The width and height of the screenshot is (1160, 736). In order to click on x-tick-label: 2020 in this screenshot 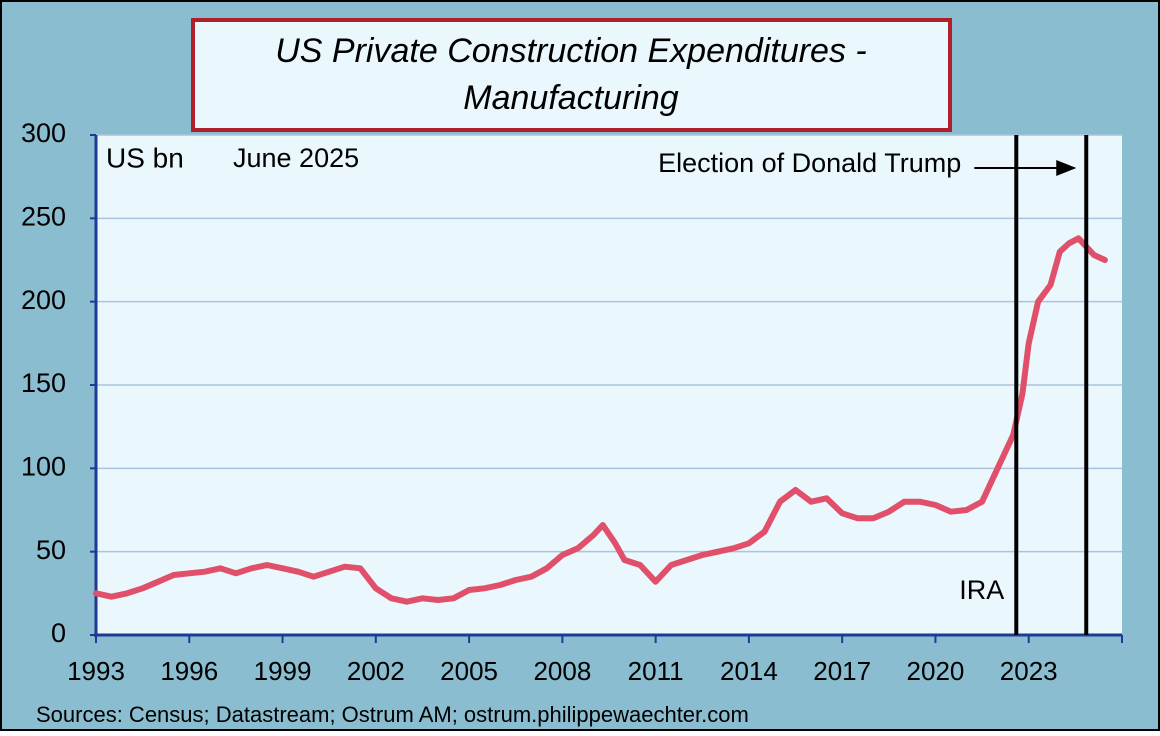, I will do `click(936, 671)`.